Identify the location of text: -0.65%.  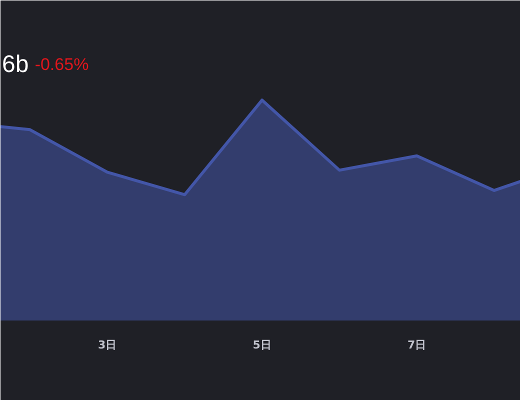
(61, 64).